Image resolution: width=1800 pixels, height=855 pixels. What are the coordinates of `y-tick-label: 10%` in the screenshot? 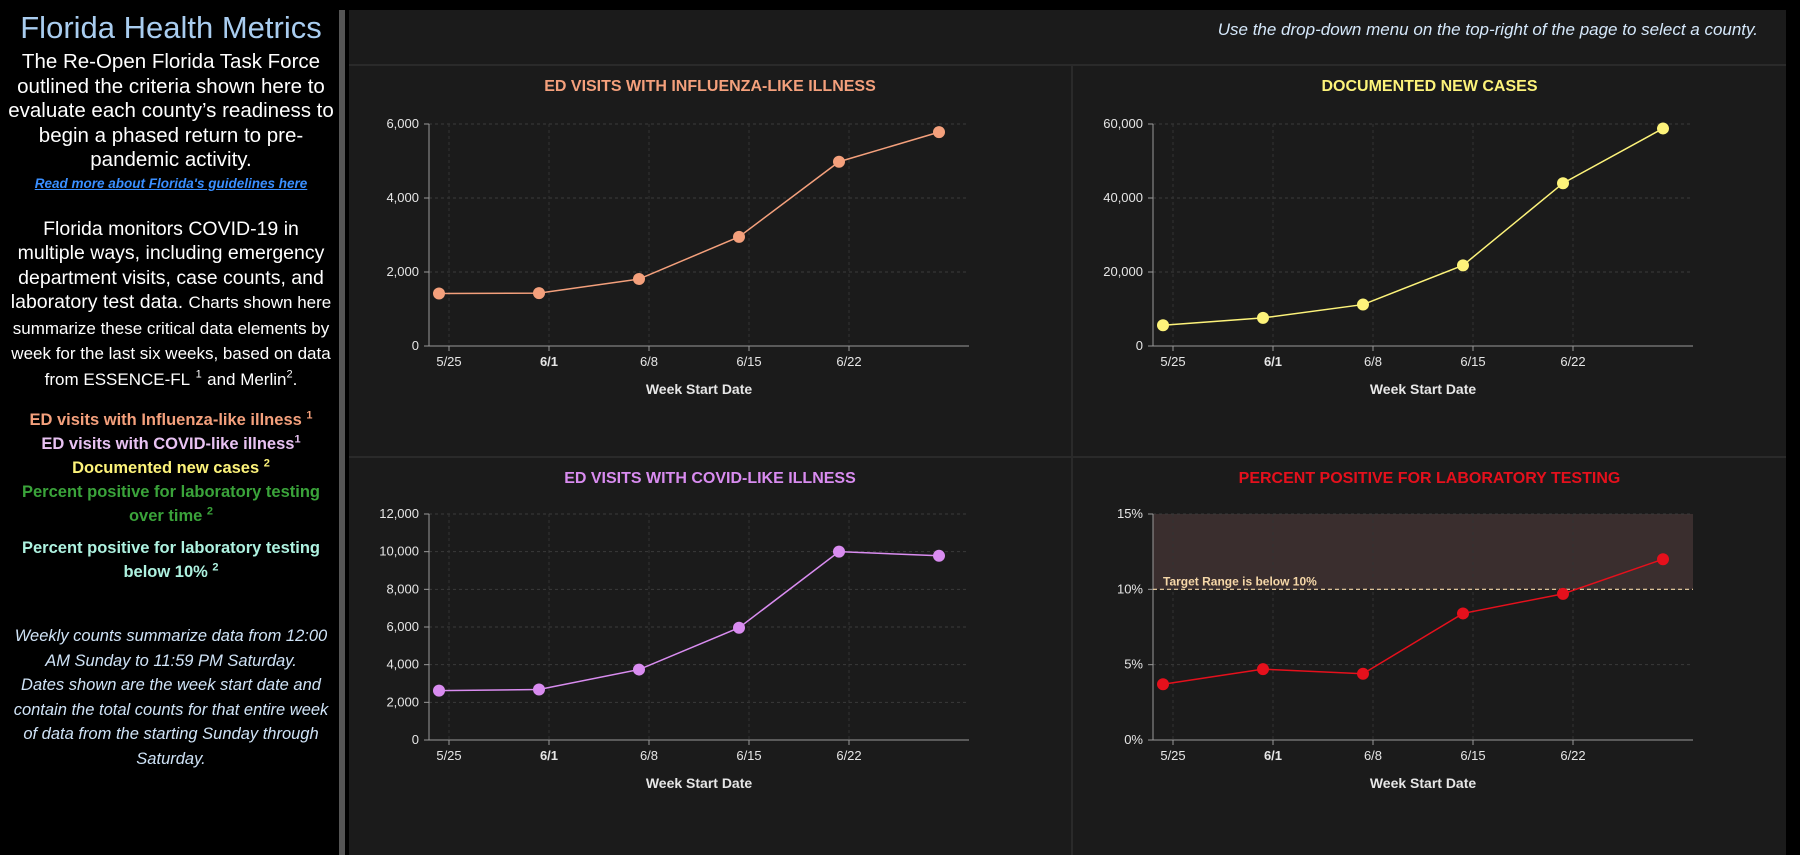 It's located at (1130, 588).